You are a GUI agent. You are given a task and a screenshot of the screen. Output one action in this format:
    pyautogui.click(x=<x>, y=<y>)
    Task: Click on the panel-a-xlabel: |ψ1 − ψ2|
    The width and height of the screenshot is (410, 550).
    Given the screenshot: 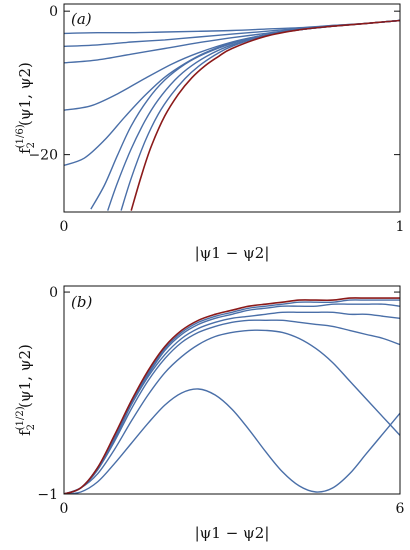 What is the action you would take?
    pyautogui.click(x=232, y=253)
    